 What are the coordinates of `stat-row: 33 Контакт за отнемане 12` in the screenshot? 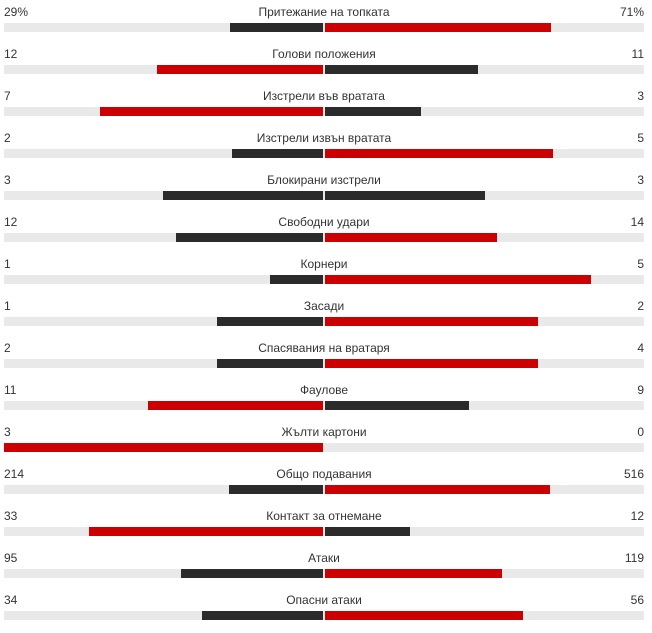 It's located at (326, 528).